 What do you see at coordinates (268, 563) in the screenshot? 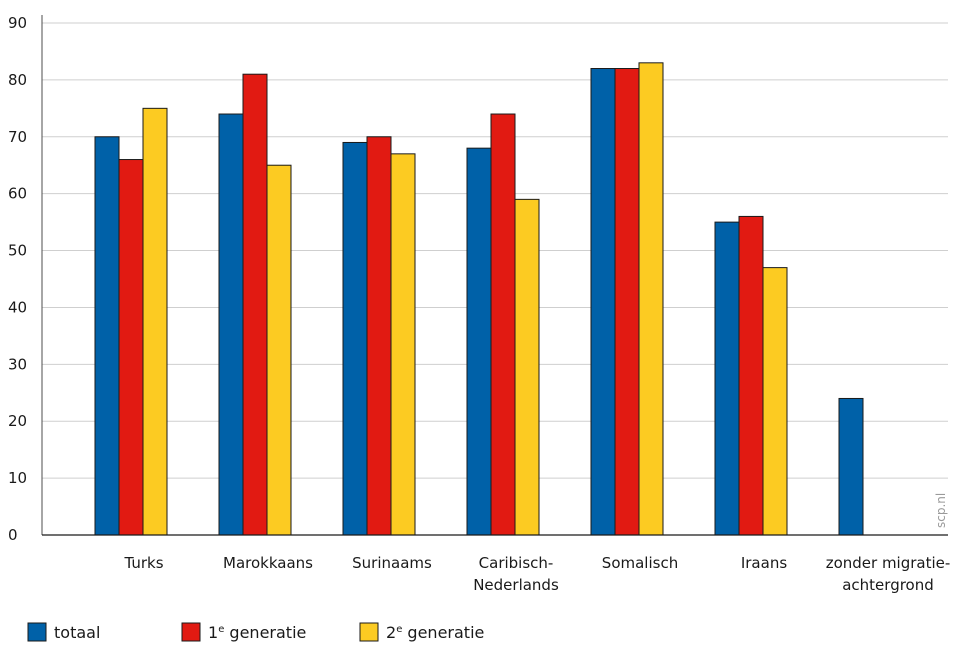
I see `category-label: Marokkaans` at bounding box center [268, 563].